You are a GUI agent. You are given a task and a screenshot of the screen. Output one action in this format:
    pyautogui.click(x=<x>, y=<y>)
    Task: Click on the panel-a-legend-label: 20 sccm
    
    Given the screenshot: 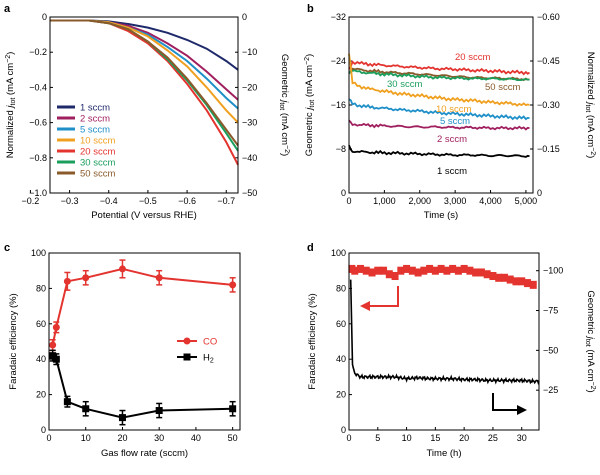 What is the action you would take?
    pyautogui.click(x=97, y=152)
    